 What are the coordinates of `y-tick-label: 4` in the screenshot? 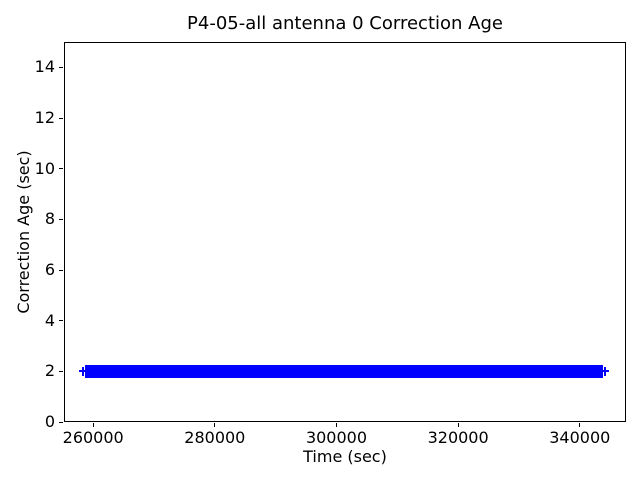 It's located at (49, 320).